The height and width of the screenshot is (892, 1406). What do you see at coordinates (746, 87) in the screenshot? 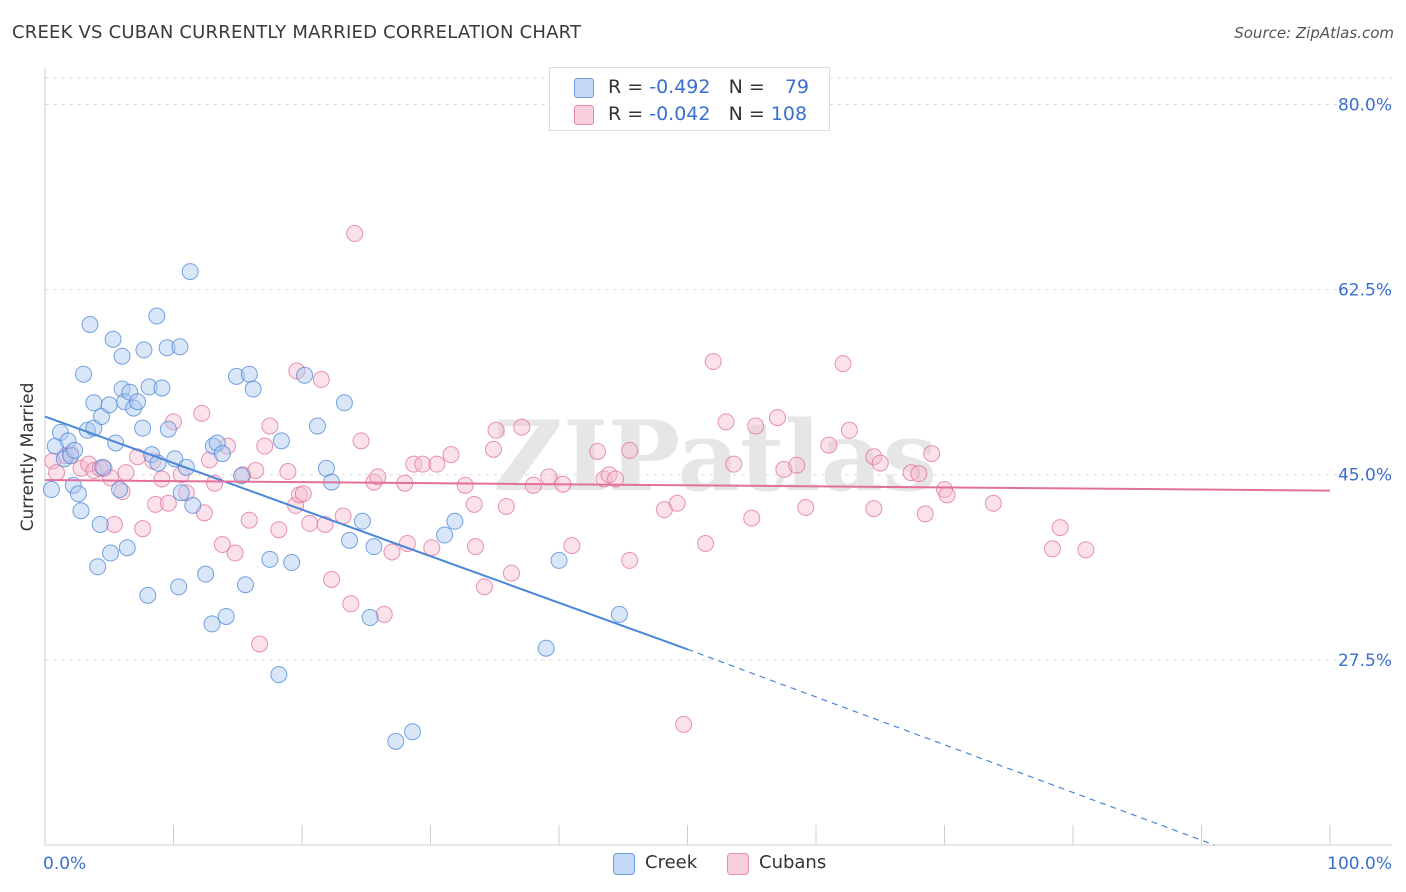
I see `creek-n-label: N =` at bounding box center [746, 87].